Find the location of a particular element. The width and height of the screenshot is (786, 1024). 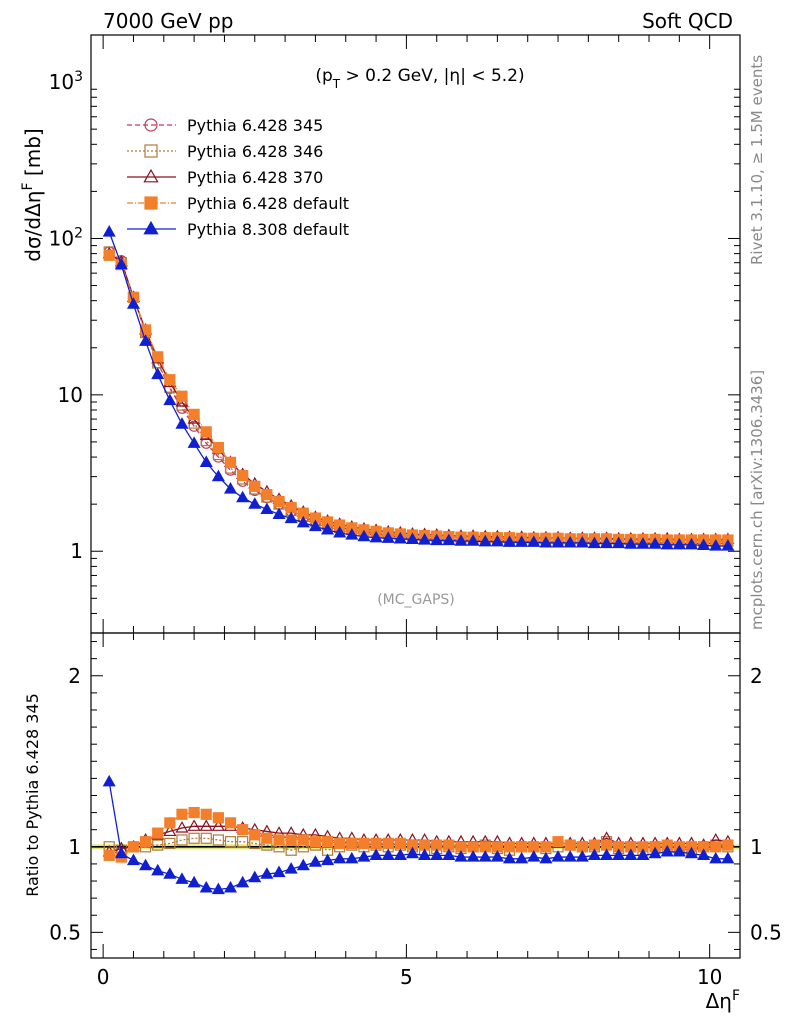

ratio-y-tick-label-right: 0.5 is located at coordinates (766, 932).